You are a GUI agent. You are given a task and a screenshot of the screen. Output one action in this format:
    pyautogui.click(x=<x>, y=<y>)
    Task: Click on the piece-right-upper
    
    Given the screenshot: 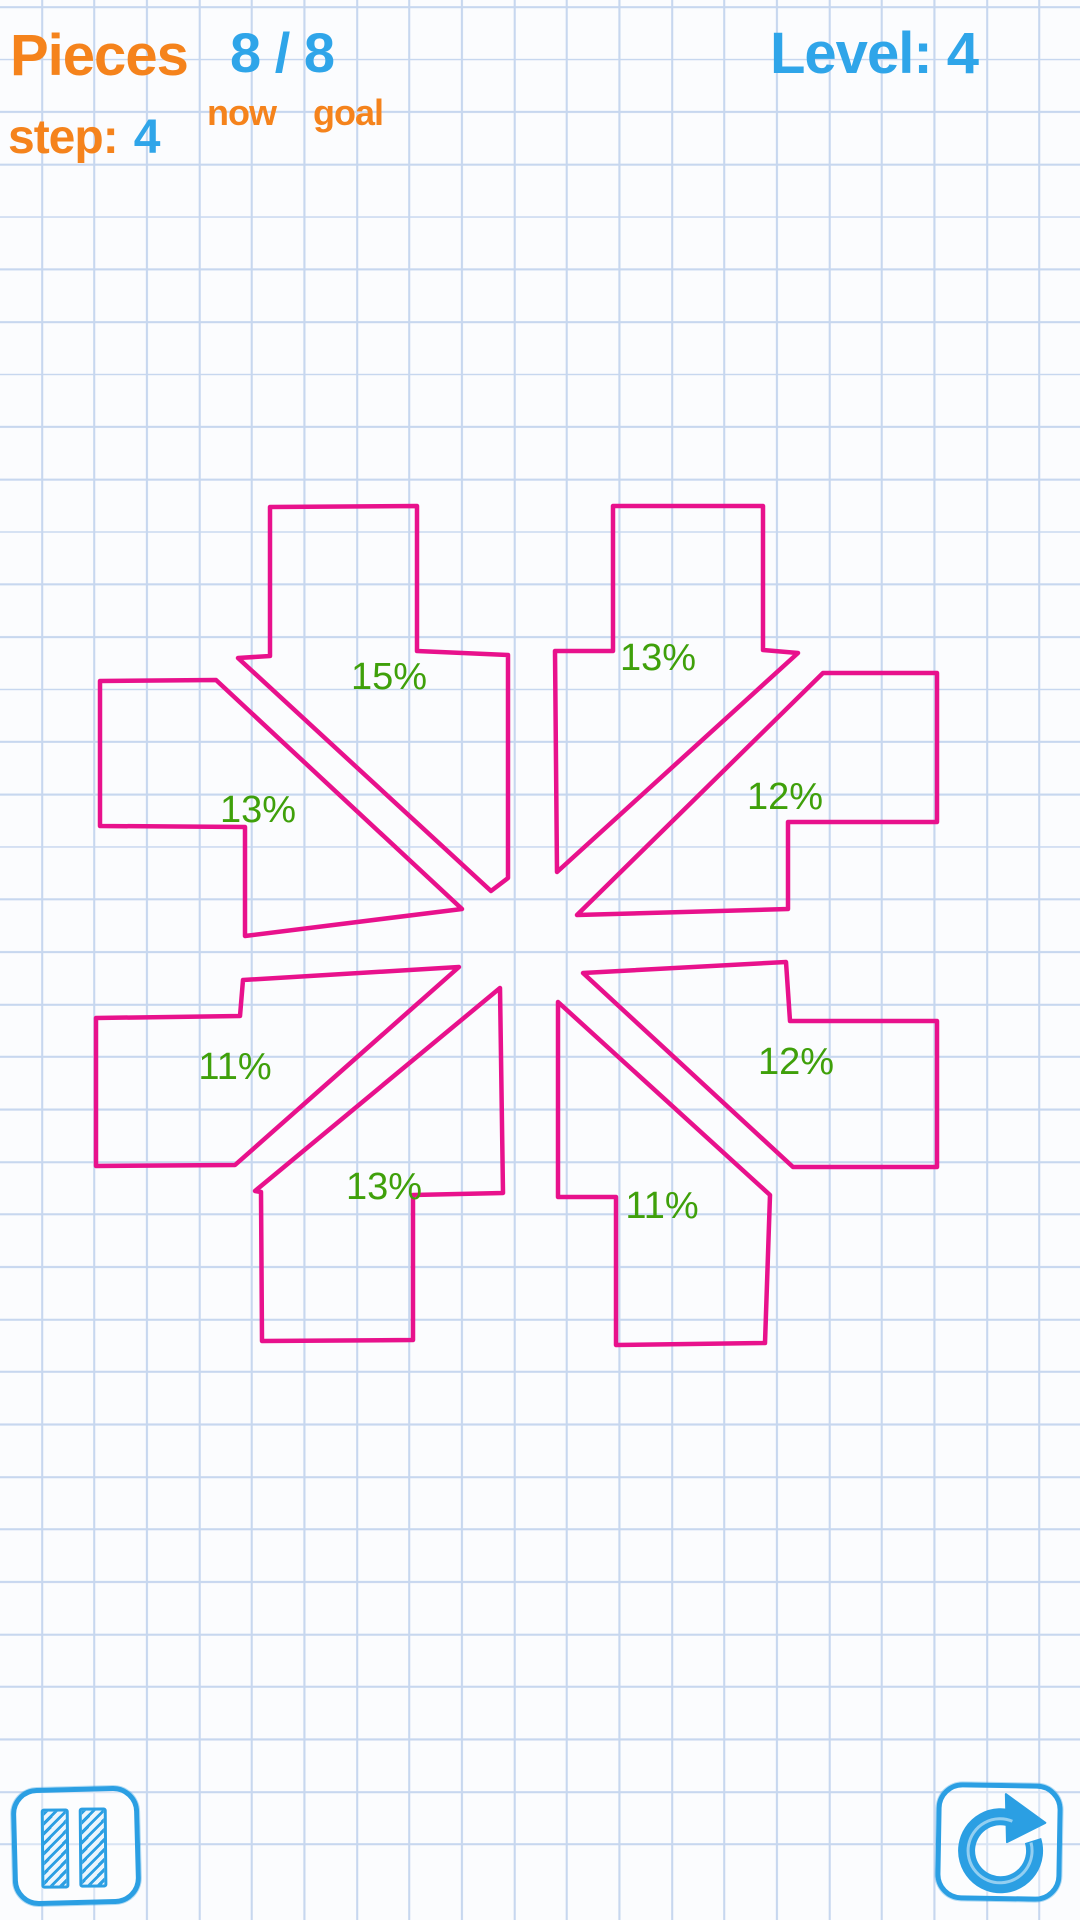 What is the action you would take?
    pyautogui.click(x=757, y=794)
    